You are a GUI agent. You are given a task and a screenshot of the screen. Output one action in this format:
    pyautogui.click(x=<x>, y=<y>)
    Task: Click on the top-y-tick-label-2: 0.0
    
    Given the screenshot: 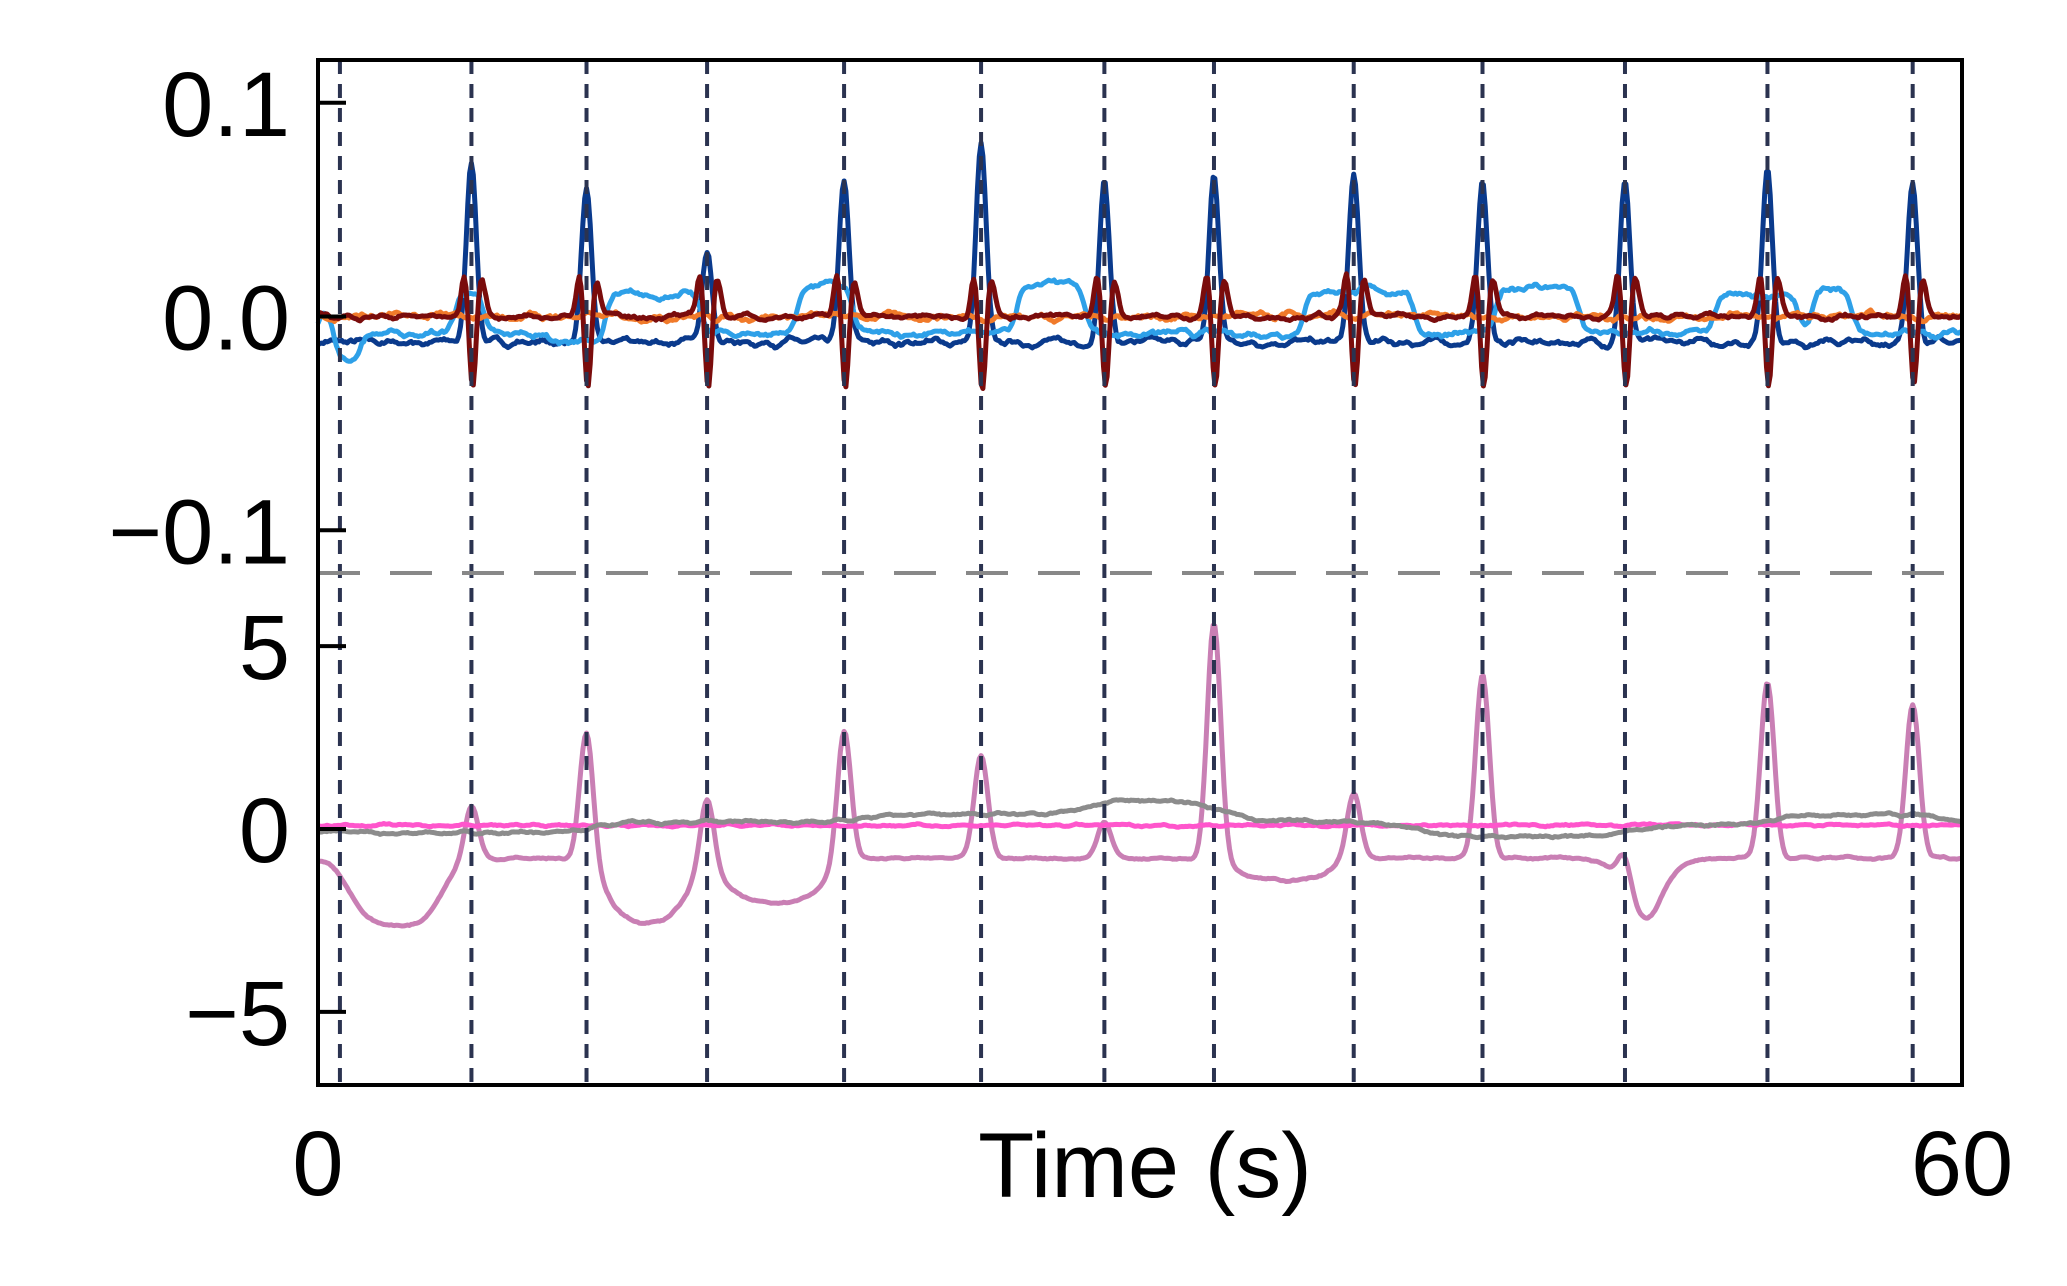 What is the action you would take?
    pyautogui.click(x=226, y=319)
    